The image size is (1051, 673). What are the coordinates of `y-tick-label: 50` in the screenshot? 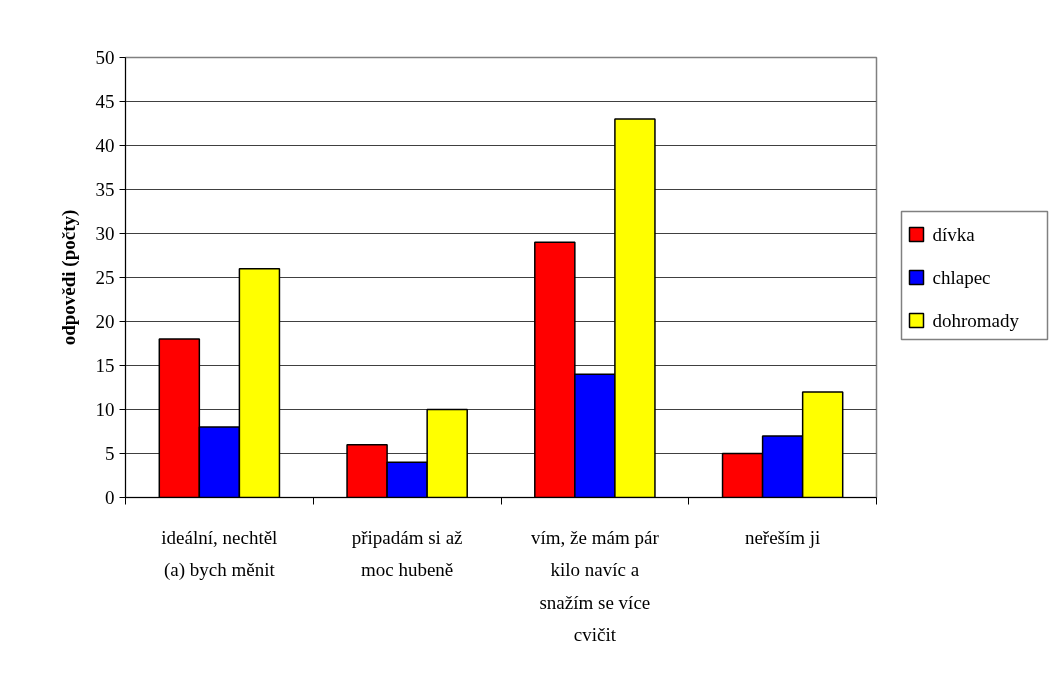 It's located at (105, 57).